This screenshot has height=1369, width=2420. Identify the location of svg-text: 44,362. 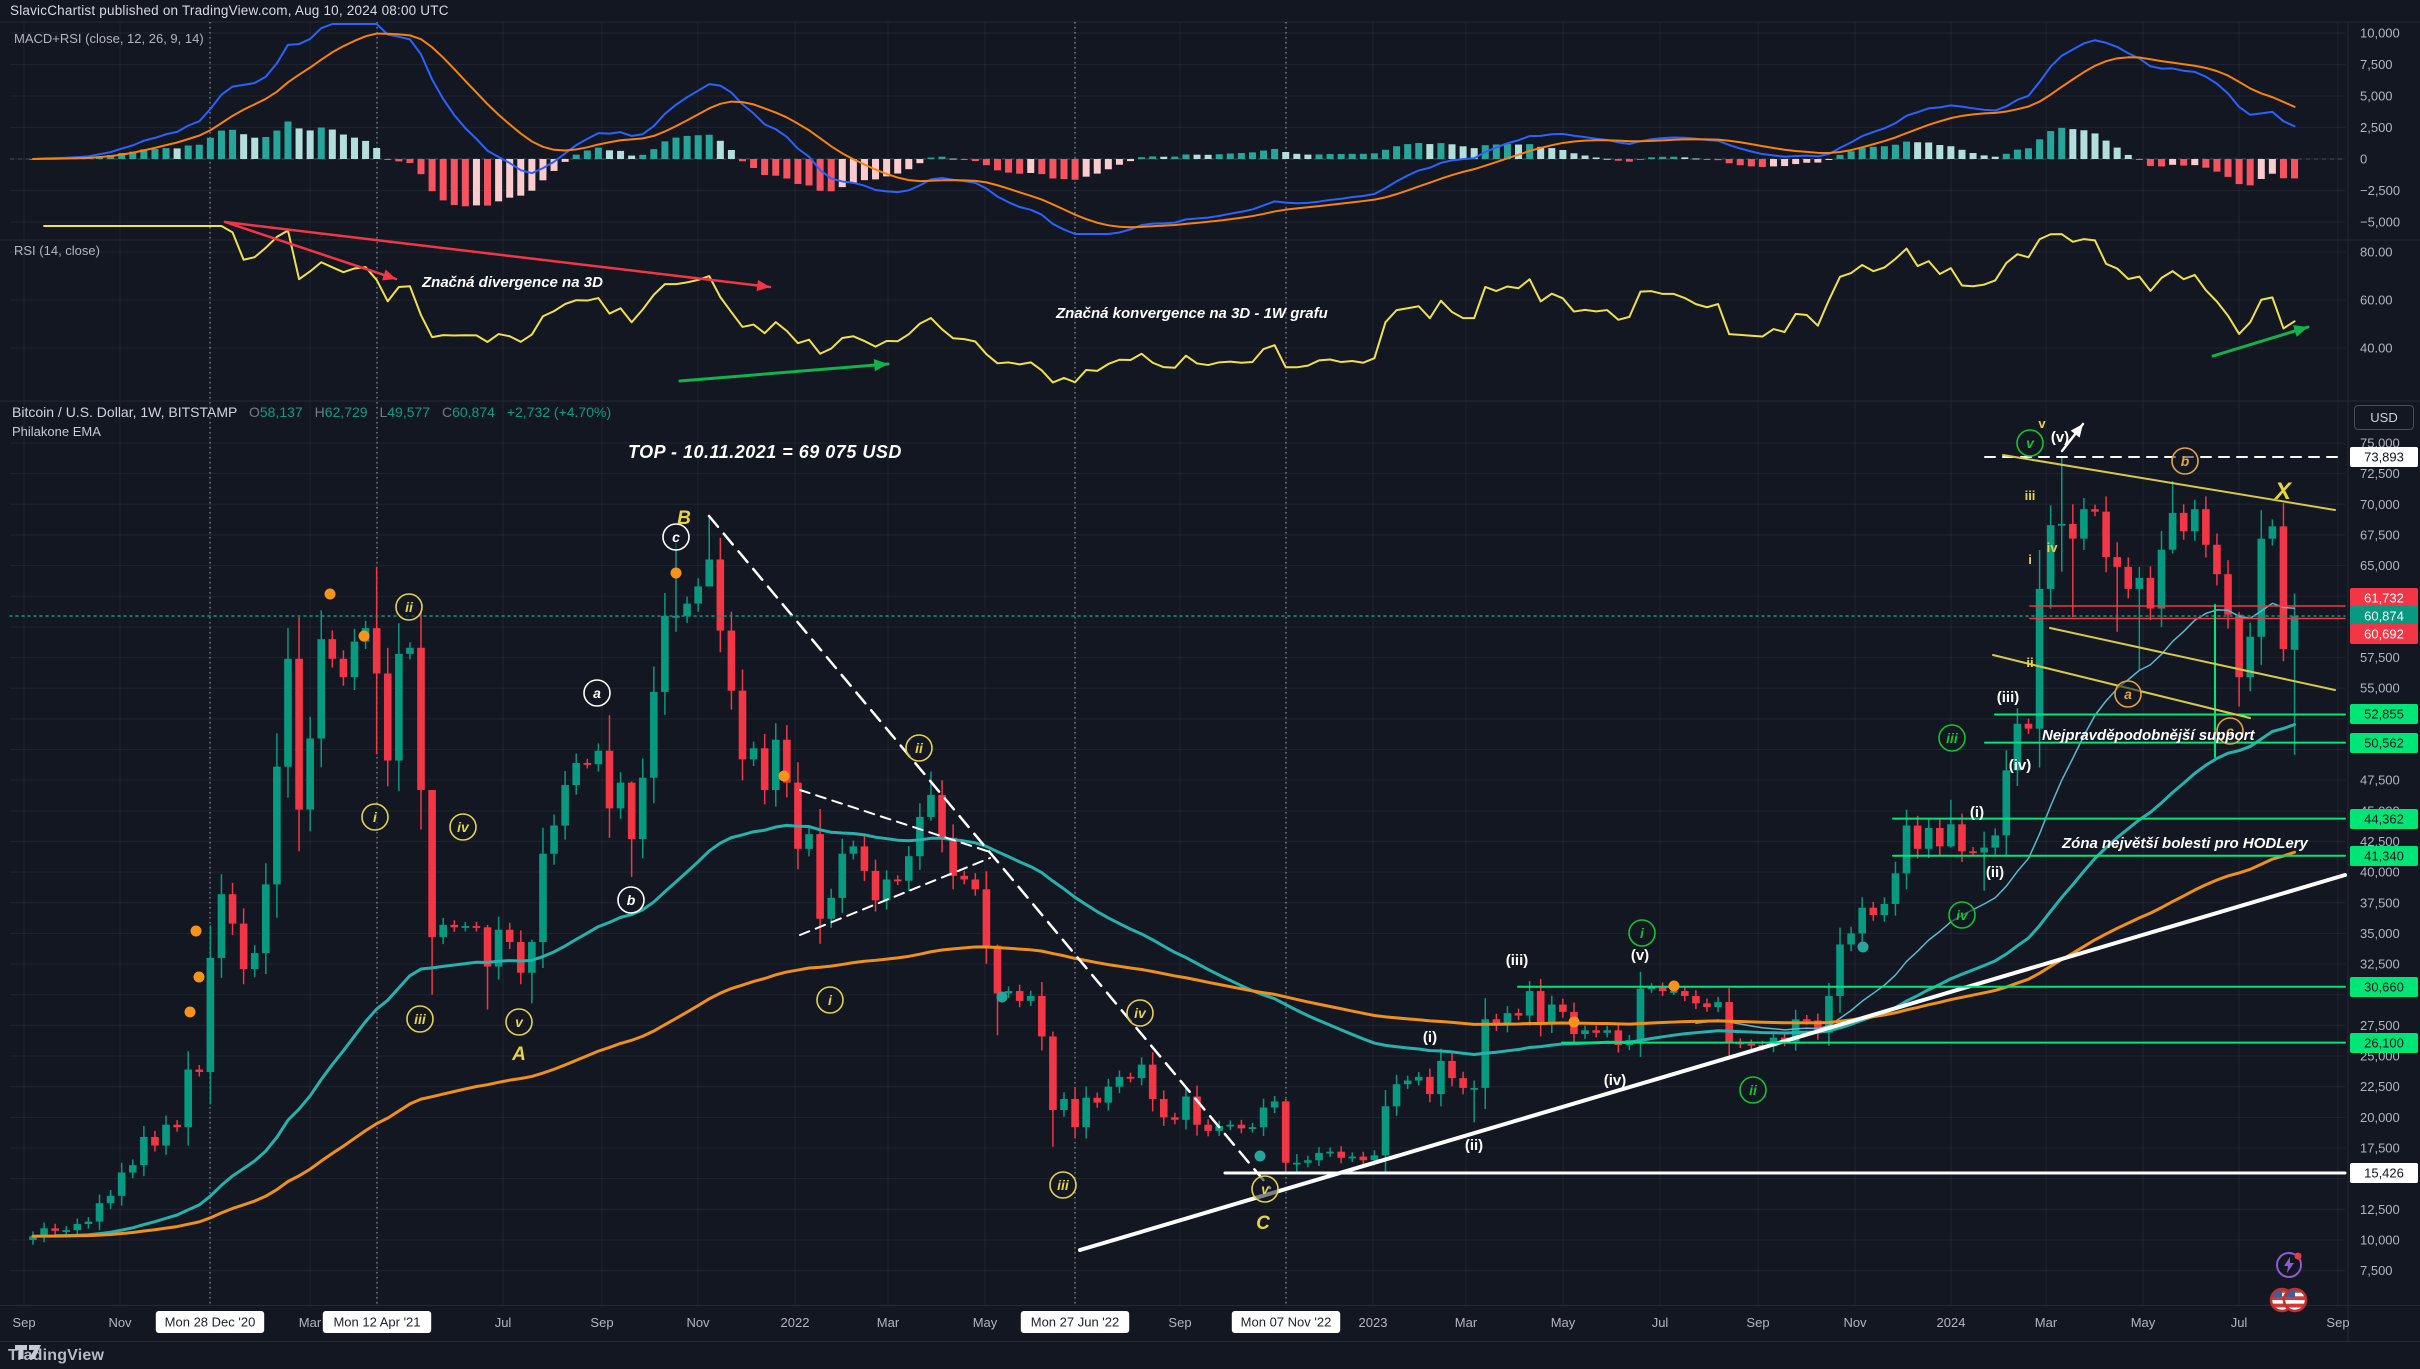
(2384, 819).